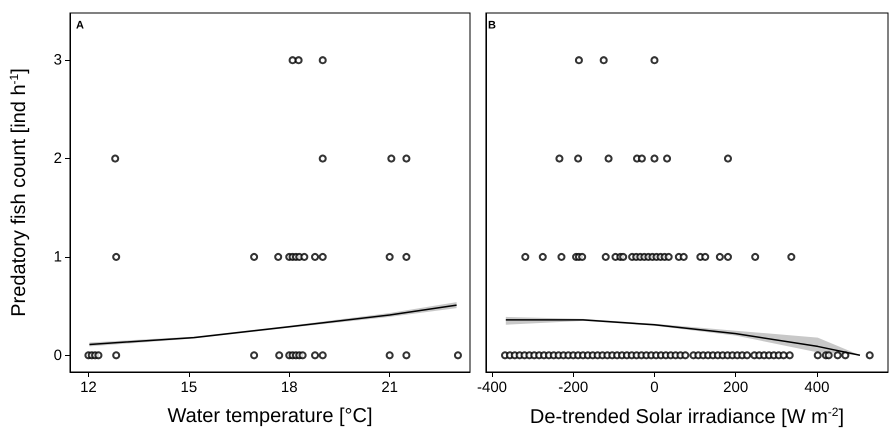  What do you see at coordinates (573, 387) in the screenshot?
I see `x-tick-label: -200` at bounding box center [573, 387].